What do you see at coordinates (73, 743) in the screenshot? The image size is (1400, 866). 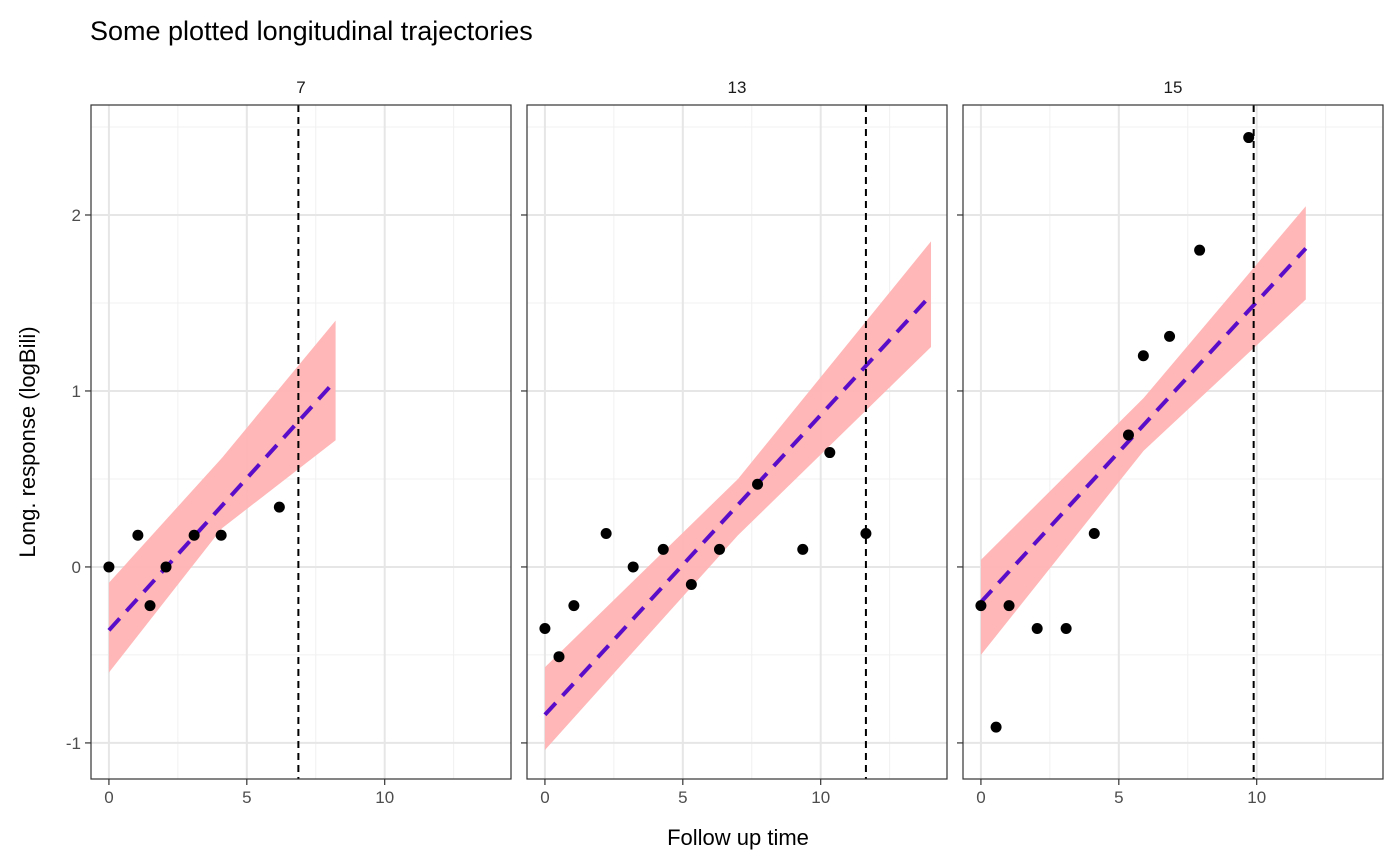 I see `y-tick-label: -1` at bounding box center [73, 743].